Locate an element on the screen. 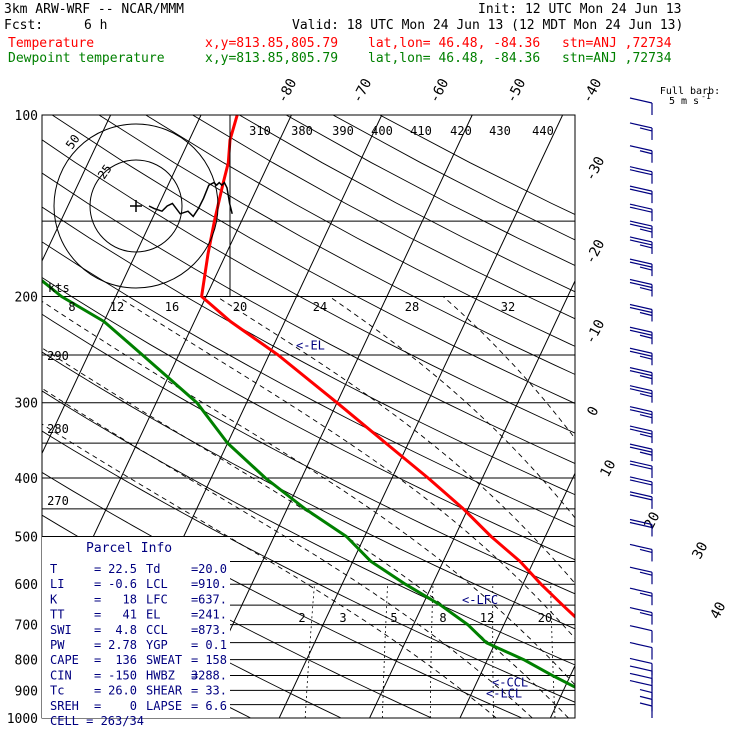  temperature-station: stn=ANJ ,72734 is located at coordinates (617, 43).